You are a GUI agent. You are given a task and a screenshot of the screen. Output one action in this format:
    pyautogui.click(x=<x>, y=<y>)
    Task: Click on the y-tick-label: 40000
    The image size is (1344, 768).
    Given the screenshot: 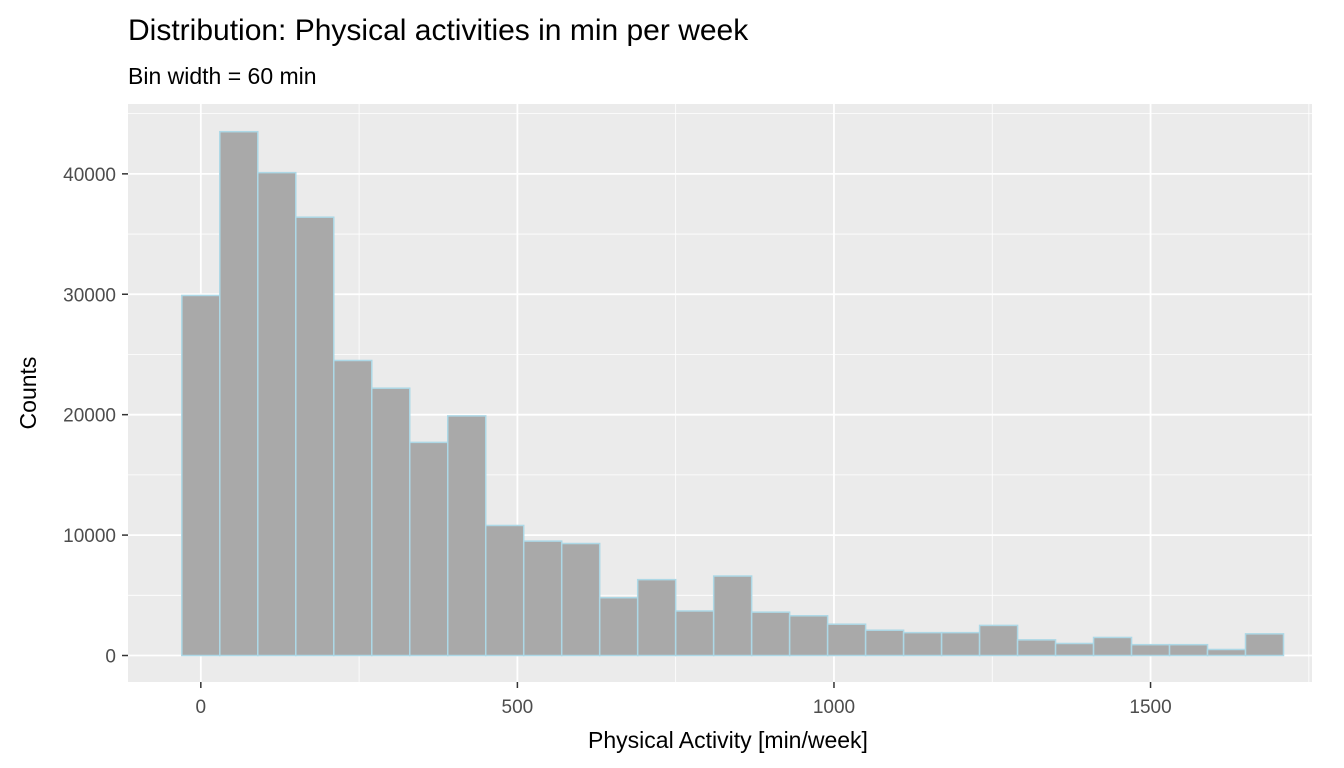 What is the action you would take?
    pyautogui.click(x=89, y=175)
    